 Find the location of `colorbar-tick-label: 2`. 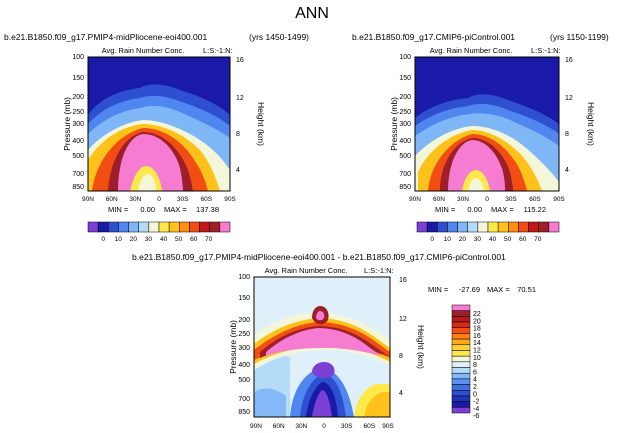

colorbar-tick-label: 2 is located at coordinates (475, 387).